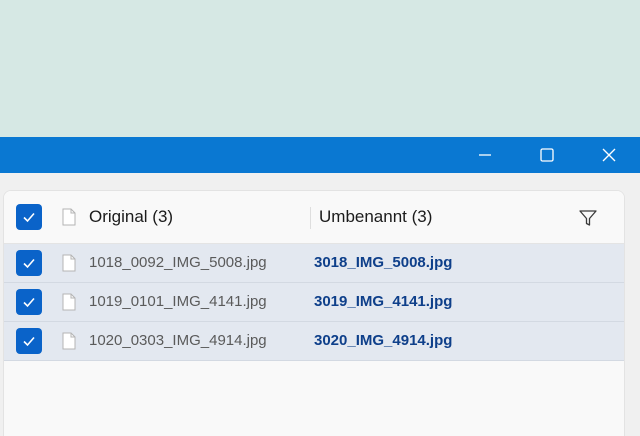 The width and height of the screenshot is (640, 436). I want to click on select-all-checkbox, so click(29, 217).